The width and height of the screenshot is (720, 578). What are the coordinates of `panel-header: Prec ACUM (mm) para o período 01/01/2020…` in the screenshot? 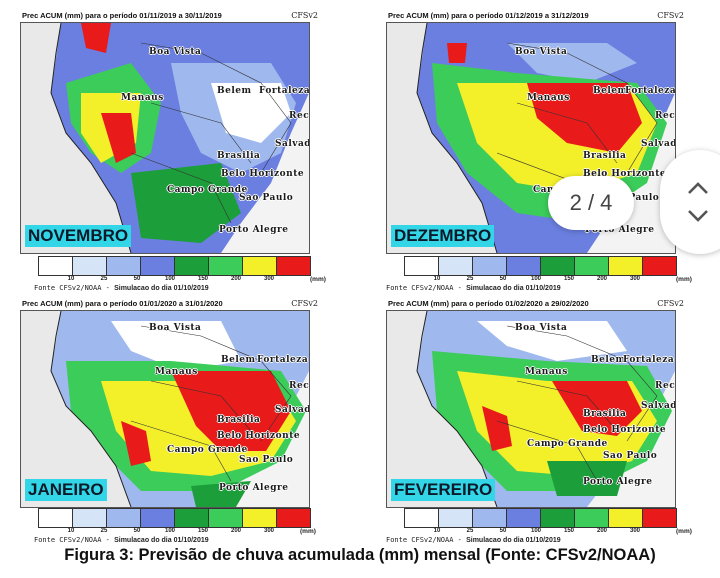 It's located at (170, 304).